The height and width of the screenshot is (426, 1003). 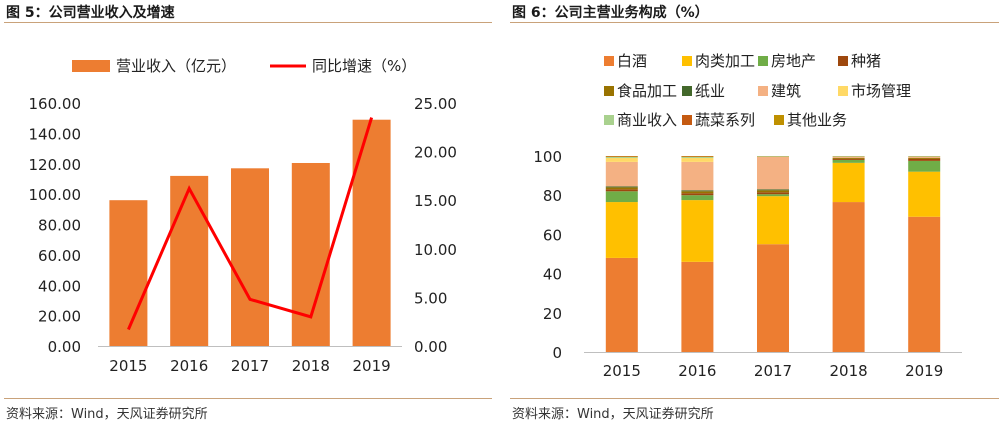 I want to click on y-left-tick-label: 140.00, so click(x=55, y=134).